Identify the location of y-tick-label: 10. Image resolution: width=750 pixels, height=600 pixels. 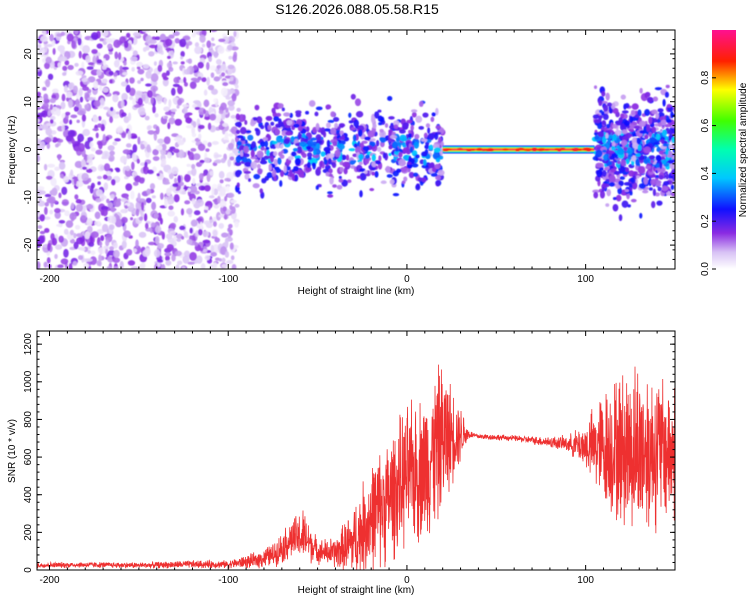
(28, 102).